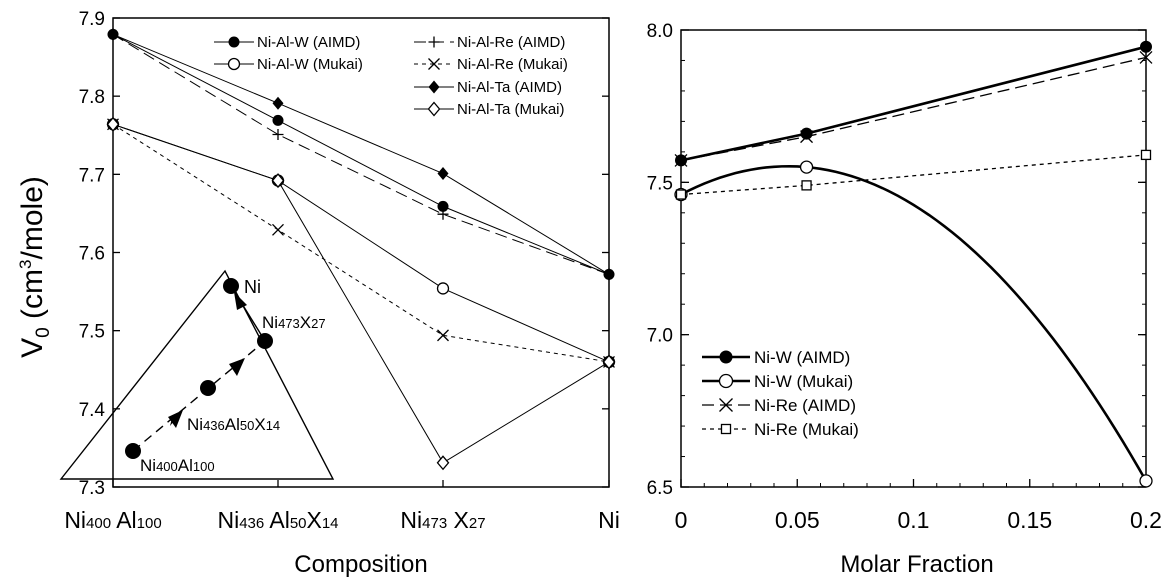  I want to click on right-series-line-ni-re-mukai, so click(913, 175).